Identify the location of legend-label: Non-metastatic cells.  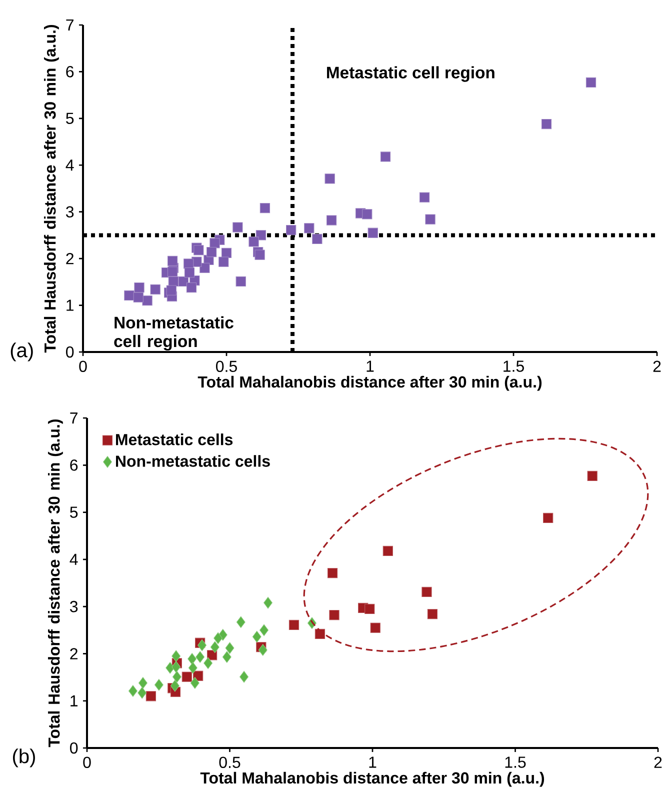
(193, 461).